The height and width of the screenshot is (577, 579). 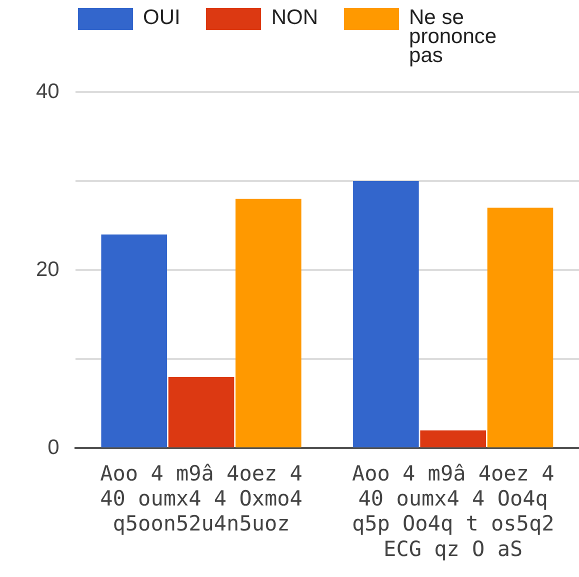 I want to click on y-tick-label: 0, so click(x=54, y=447).